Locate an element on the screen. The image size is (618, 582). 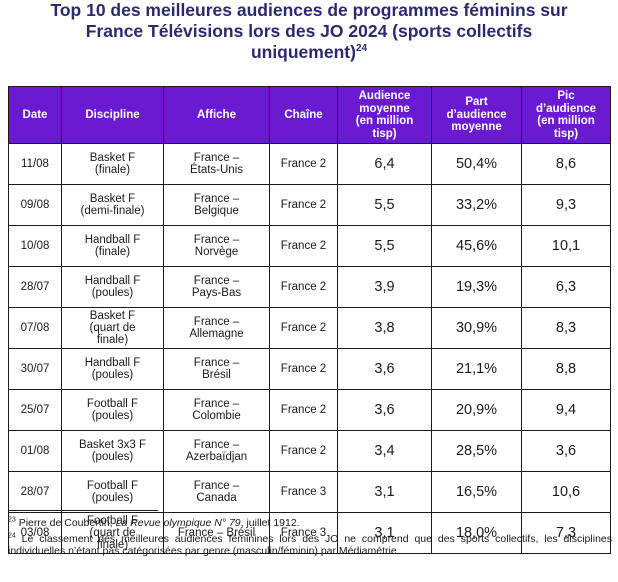
title-line-3: uniquement)24 is located at coordinates (309, 52).